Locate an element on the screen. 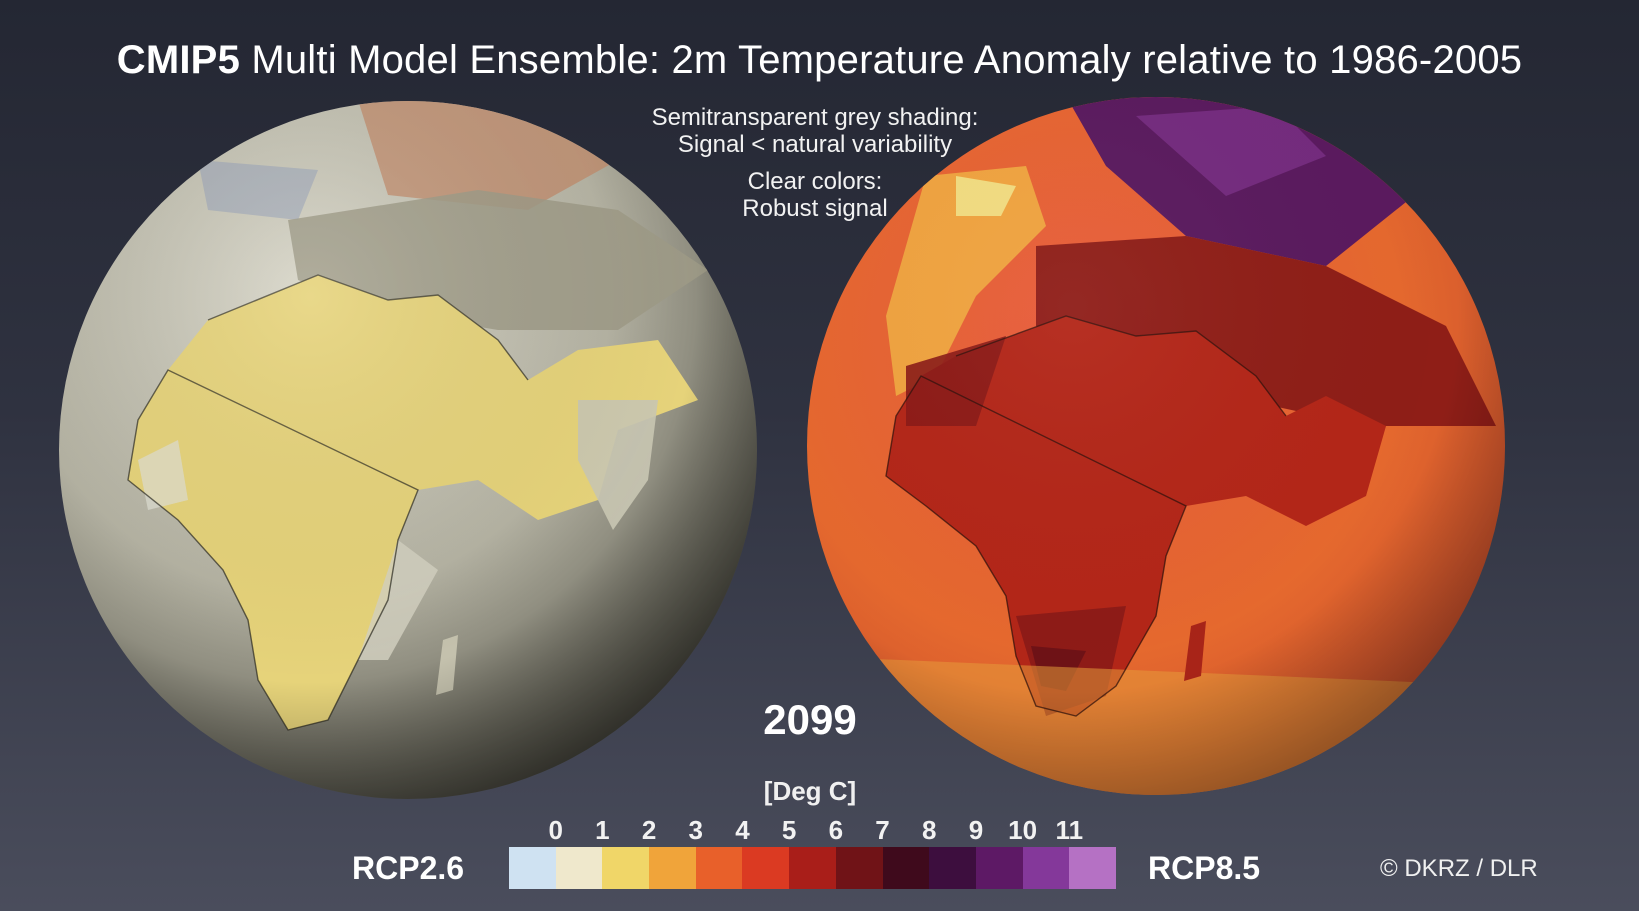  clear-colors-note: Clear colors: Robust signal is located at coordinates (815, 195).